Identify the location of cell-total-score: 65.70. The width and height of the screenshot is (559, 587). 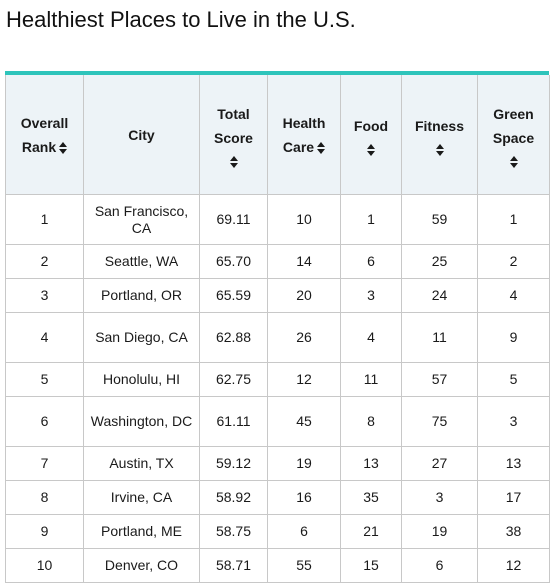
(233, 261).